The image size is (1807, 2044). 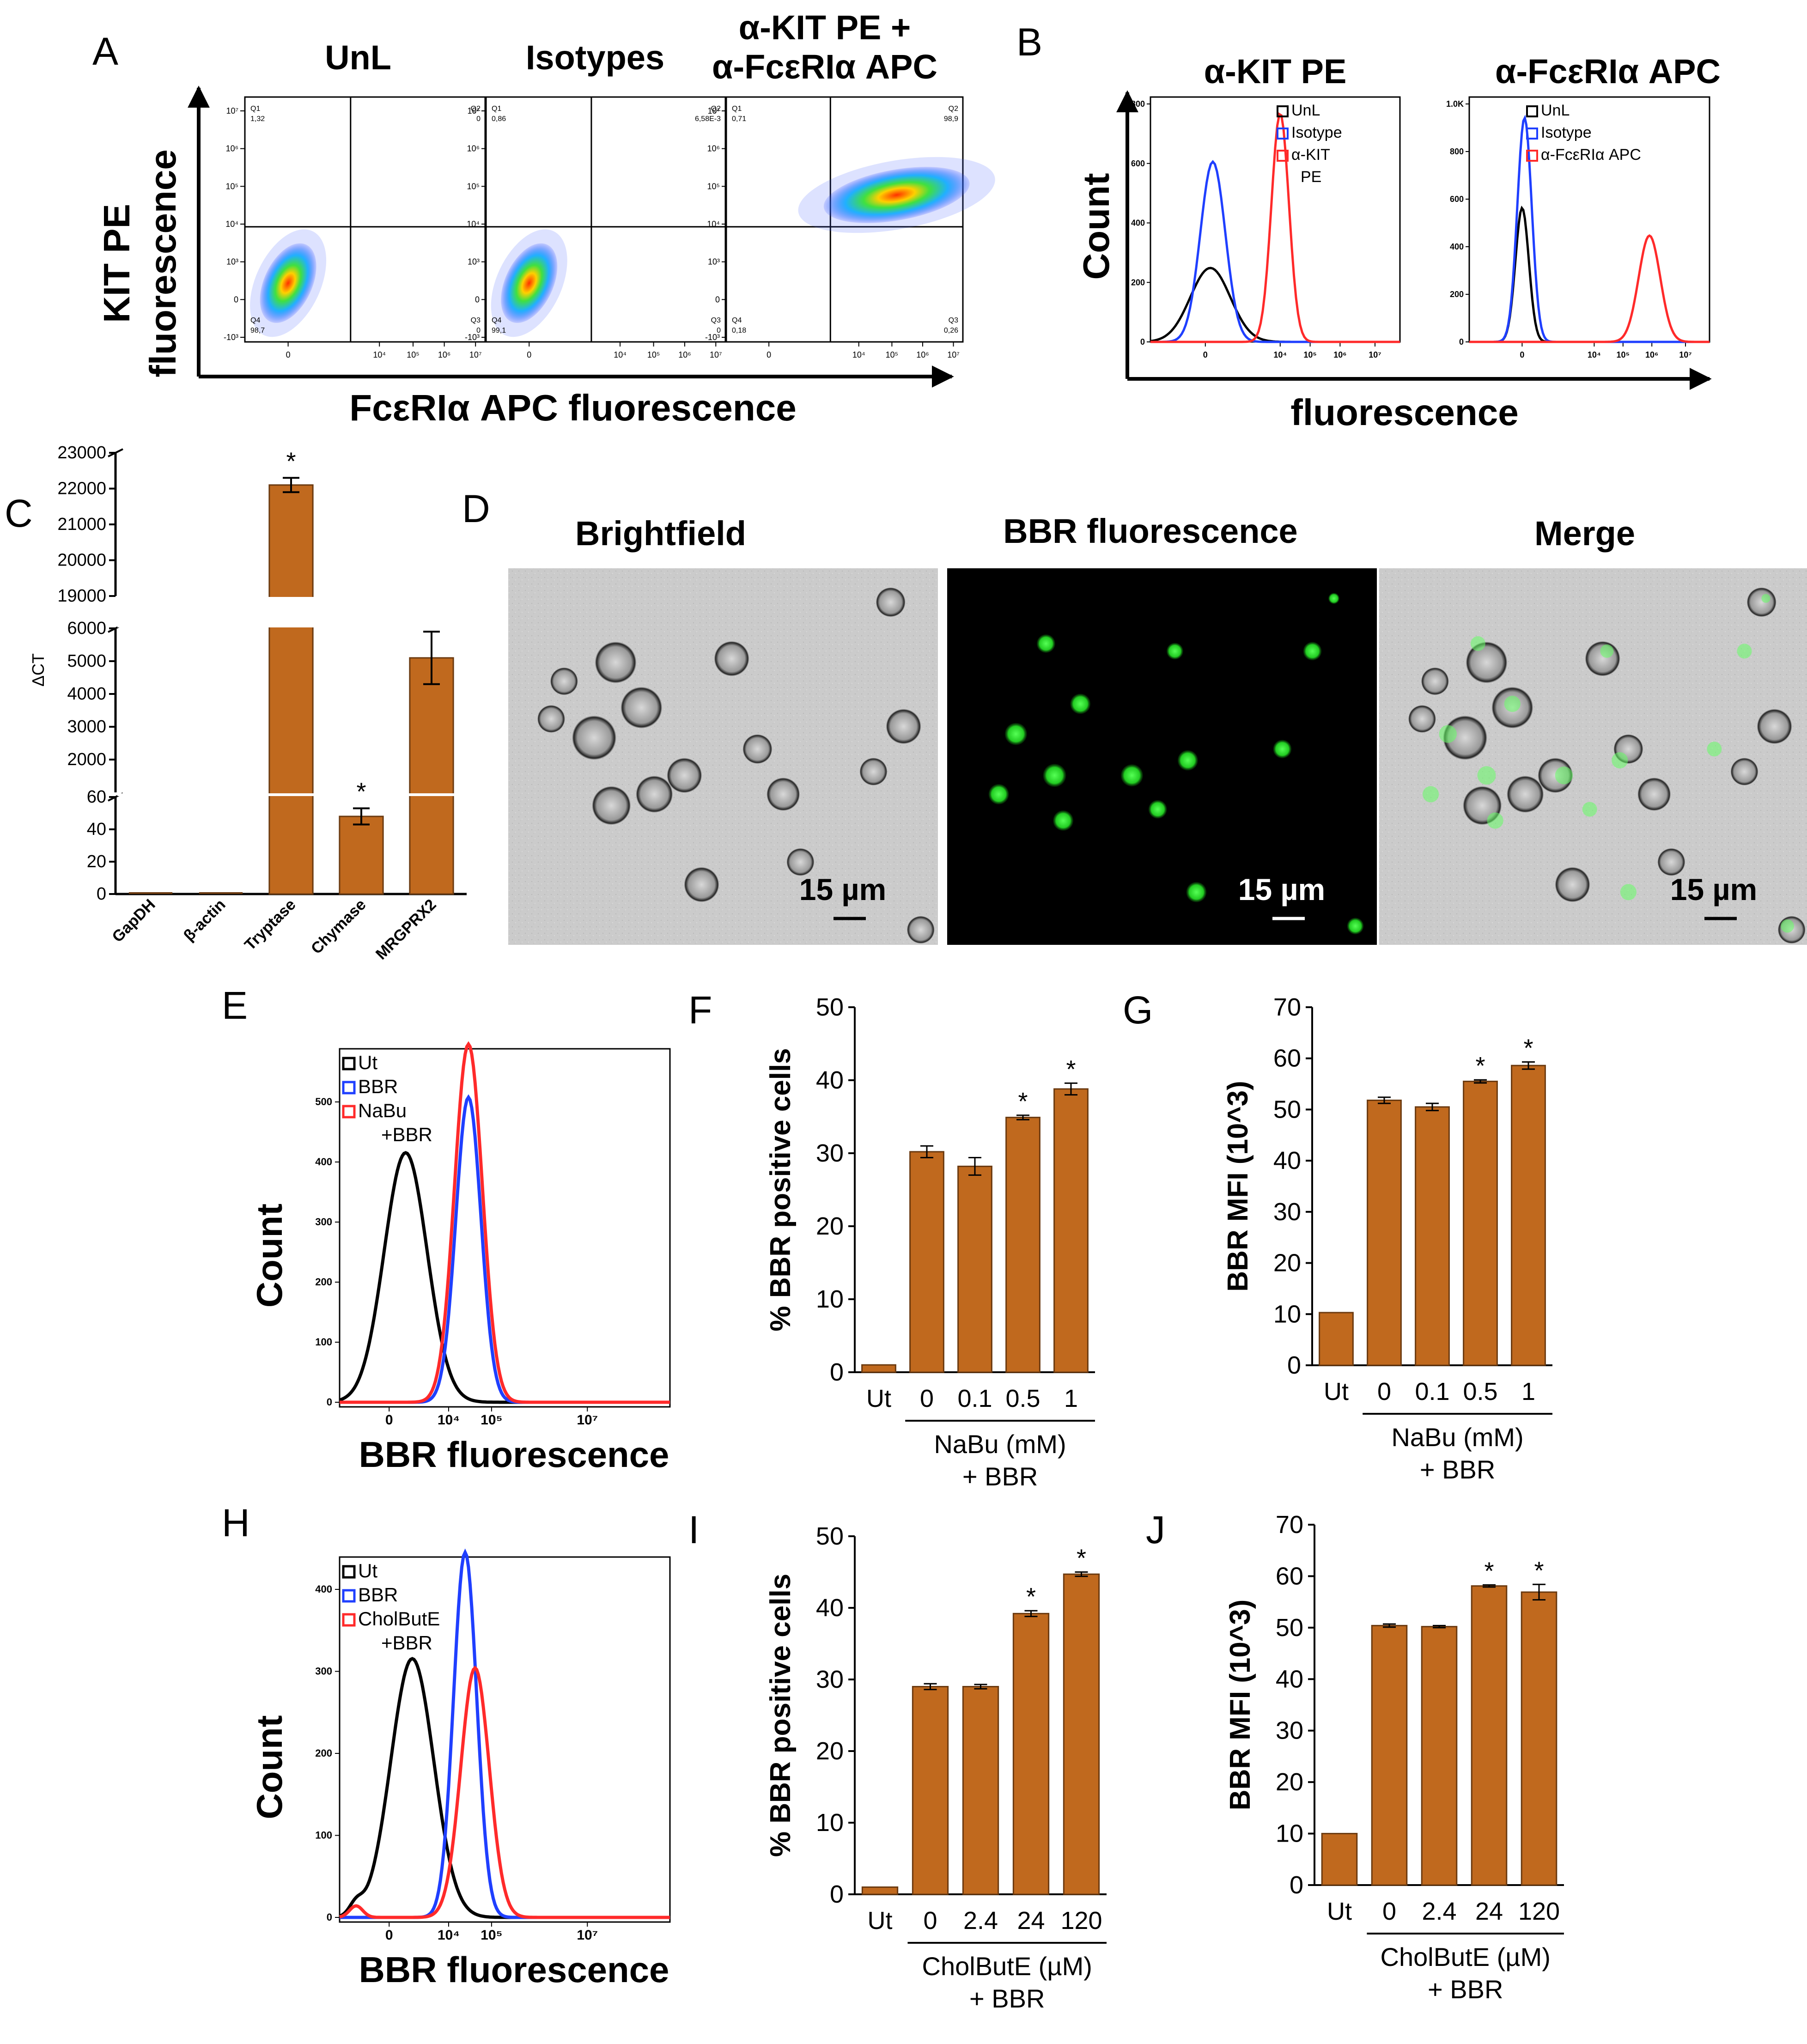 What do you see at coordinates (1289, 1782) in the screenshot?
I see `y-tick-label: 20` at bounding box center [1289, 1782].